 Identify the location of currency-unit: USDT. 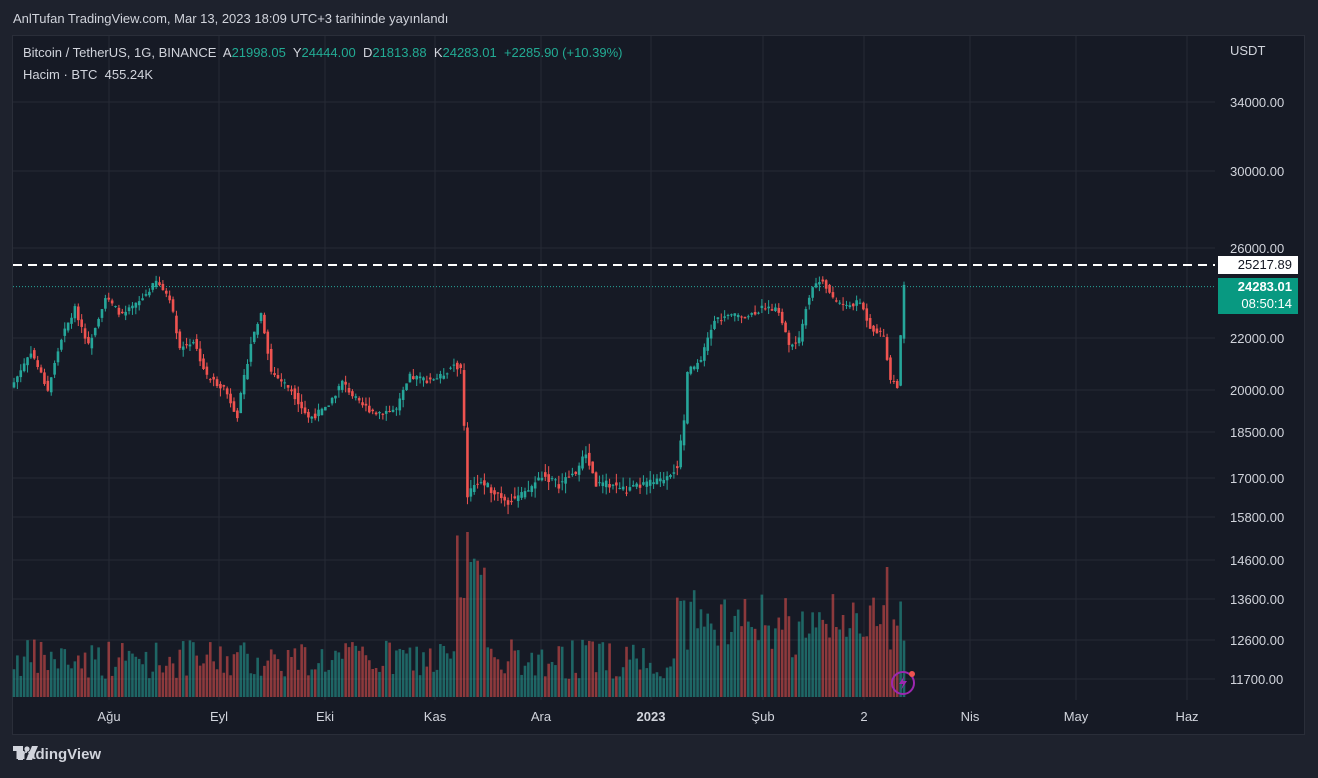
(1248, 50).